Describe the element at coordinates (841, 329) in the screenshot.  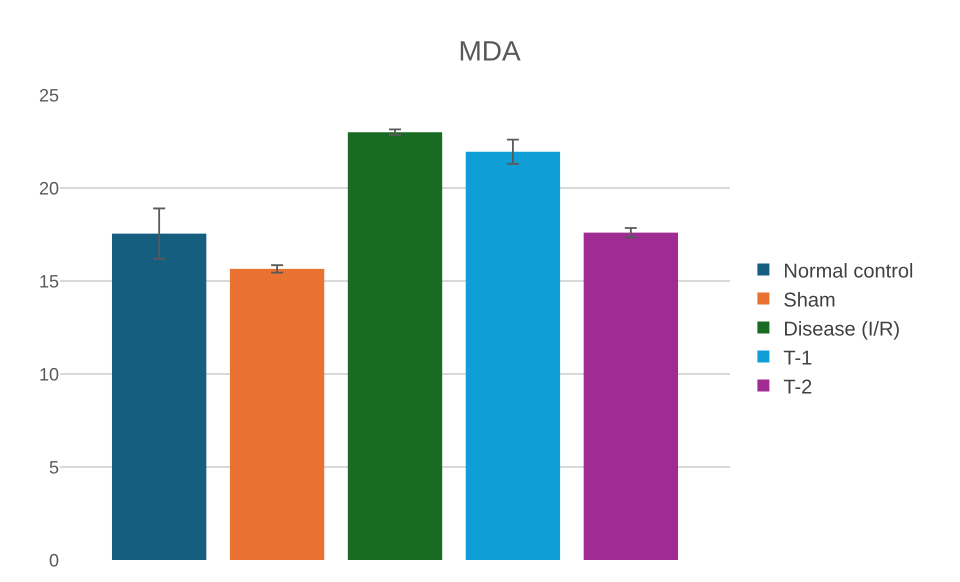
I see `legend-label: Disease (I/R)` at that location.